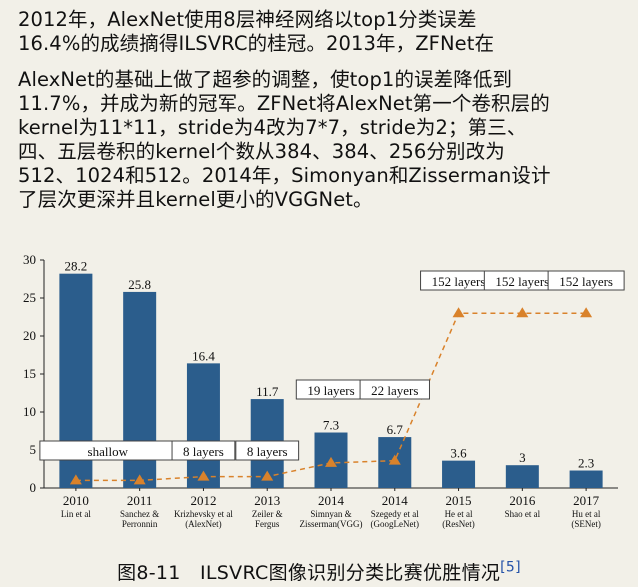 This screenshot has height=587, width=638. What do you see at coordinates (203, 514) in the screenshot?
I see `x-sub-label: Krizhevsky et al` at bounding box center [203, 514].